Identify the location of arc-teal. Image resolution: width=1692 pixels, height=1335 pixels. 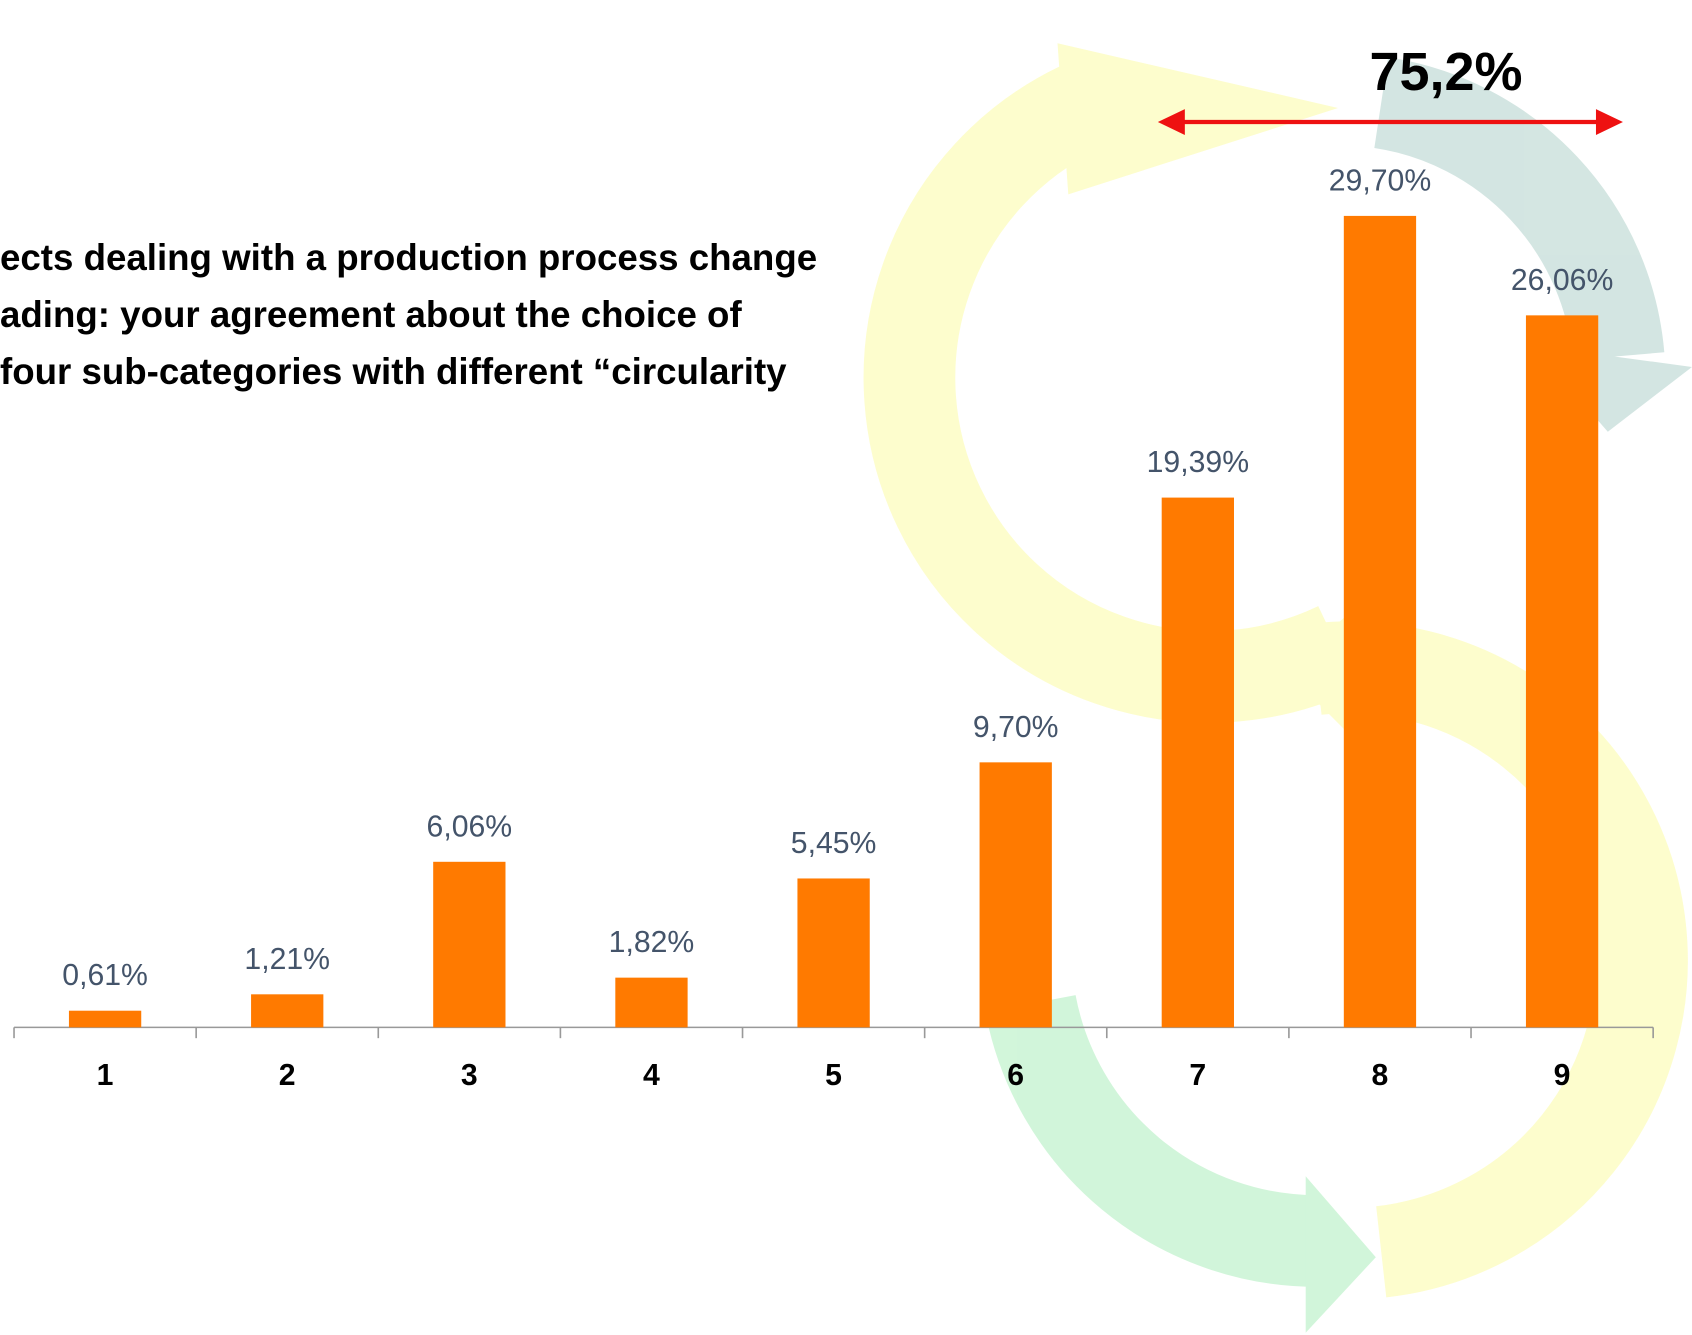
(1519, 209).